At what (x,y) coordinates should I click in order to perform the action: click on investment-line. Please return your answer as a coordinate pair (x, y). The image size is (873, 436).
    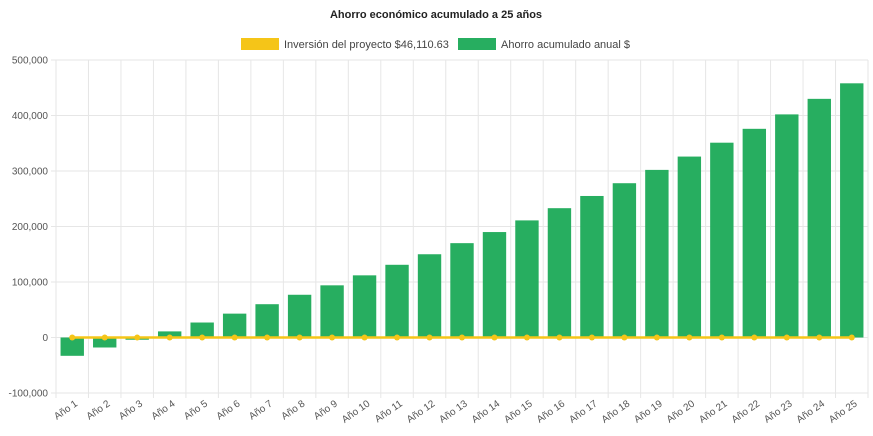
    Looking at the image, I should click on (462, 337).